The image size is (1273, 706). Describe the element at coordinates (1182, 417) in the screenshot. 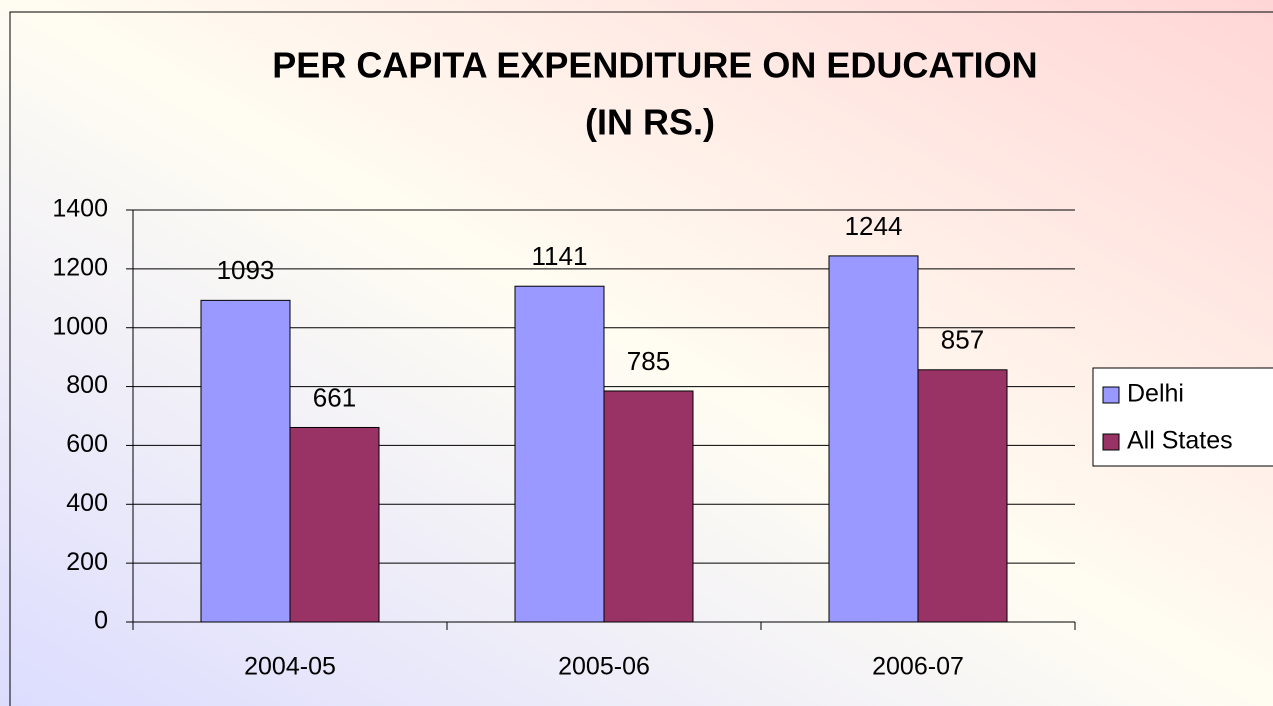

I see `legend-box` at that location.